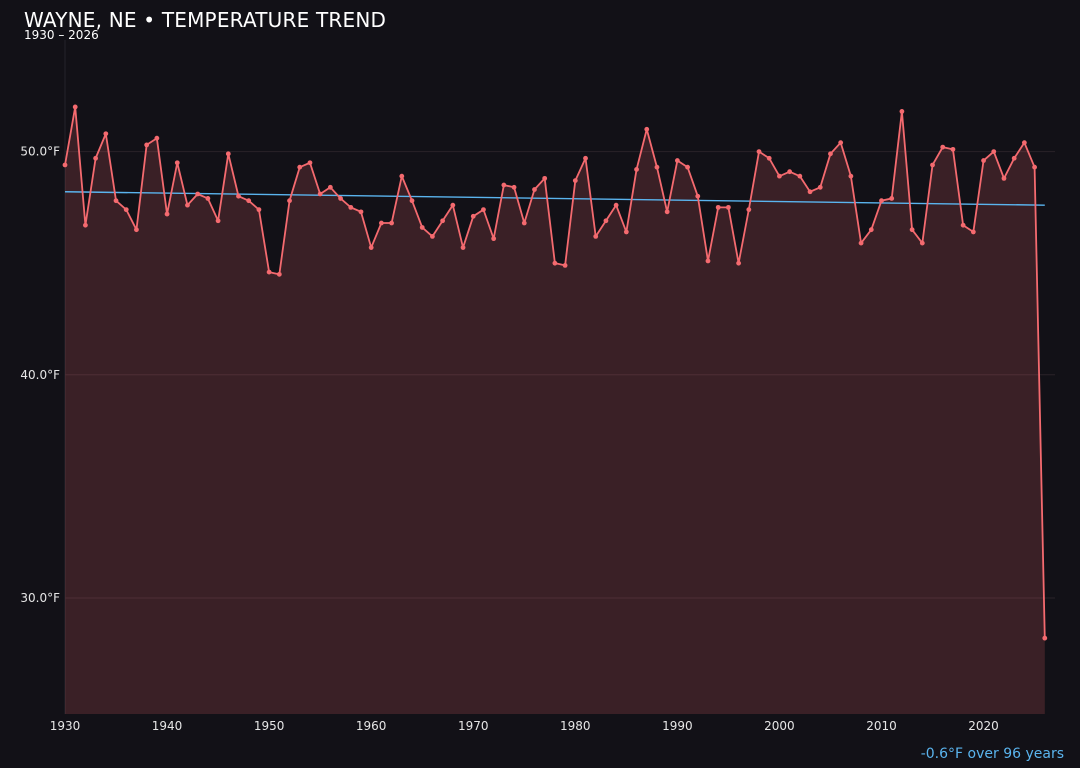  What do you see at coordinates (677, 726) in the screenshot?
I see `x-tick-label: 1990` at bounding box center [677, 726].